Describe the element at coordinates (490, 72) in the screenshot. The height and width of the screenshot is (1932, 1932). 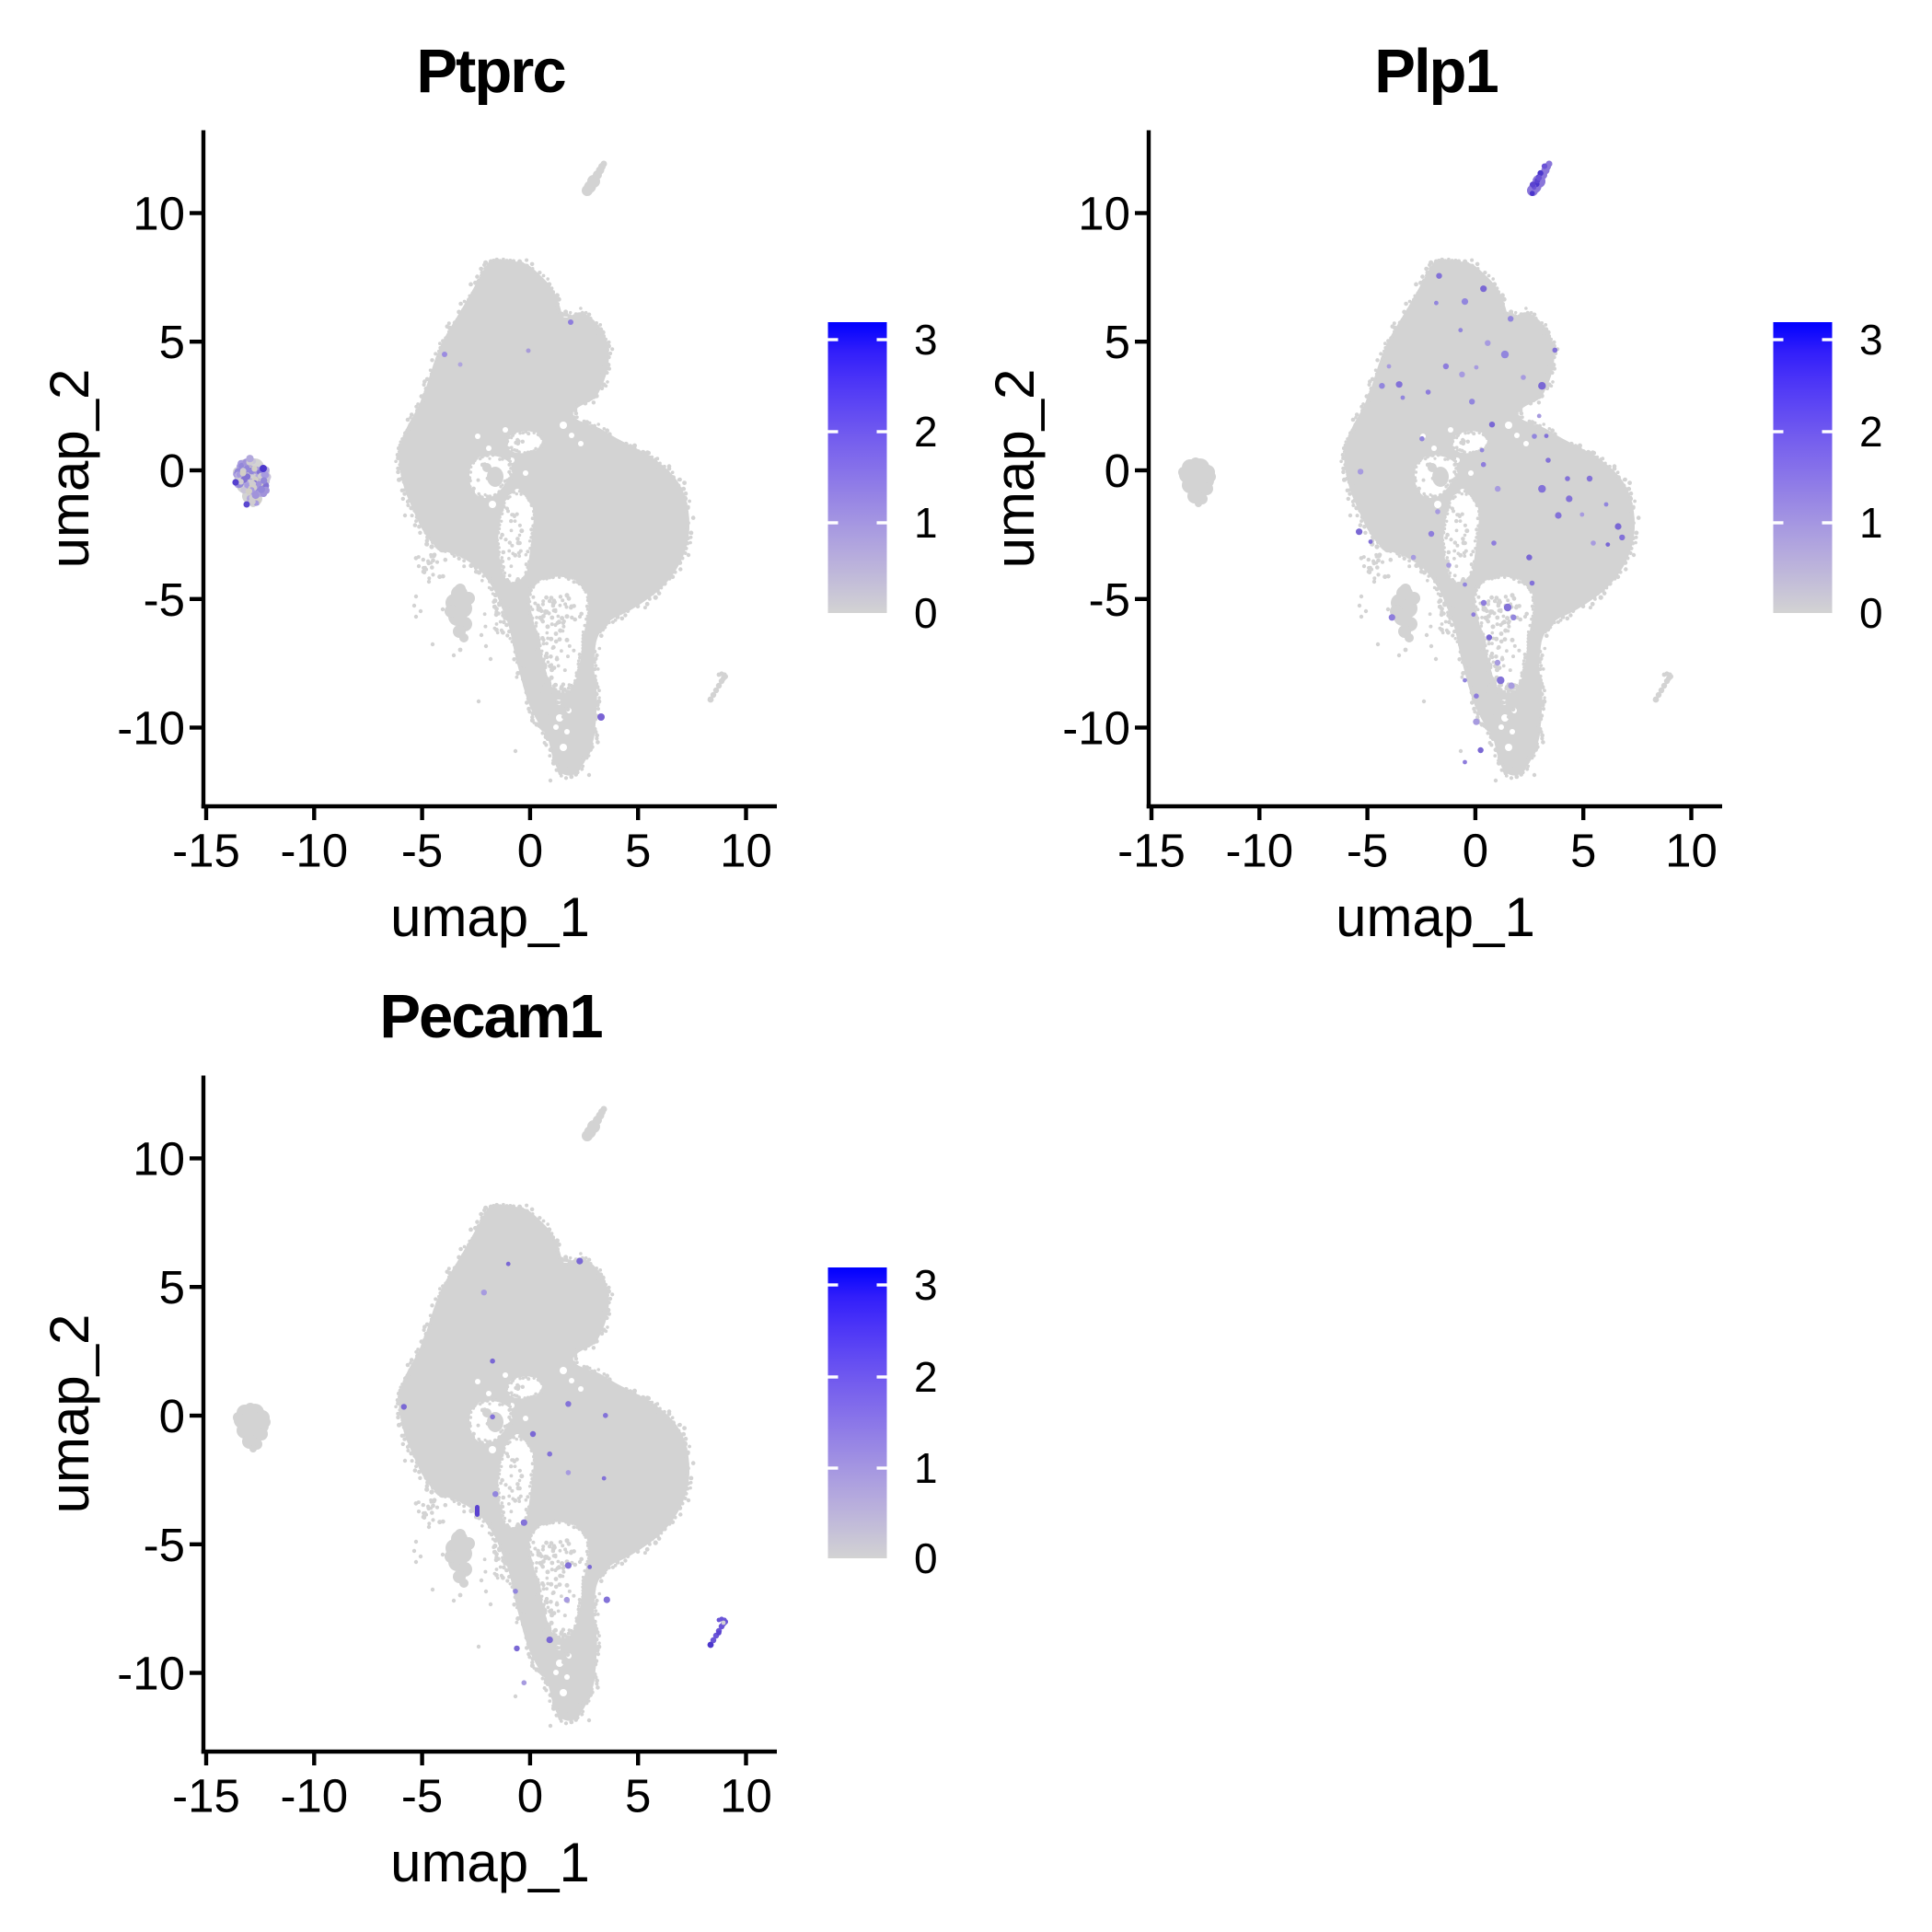
I see `svg-text: Ptprc` at that location.